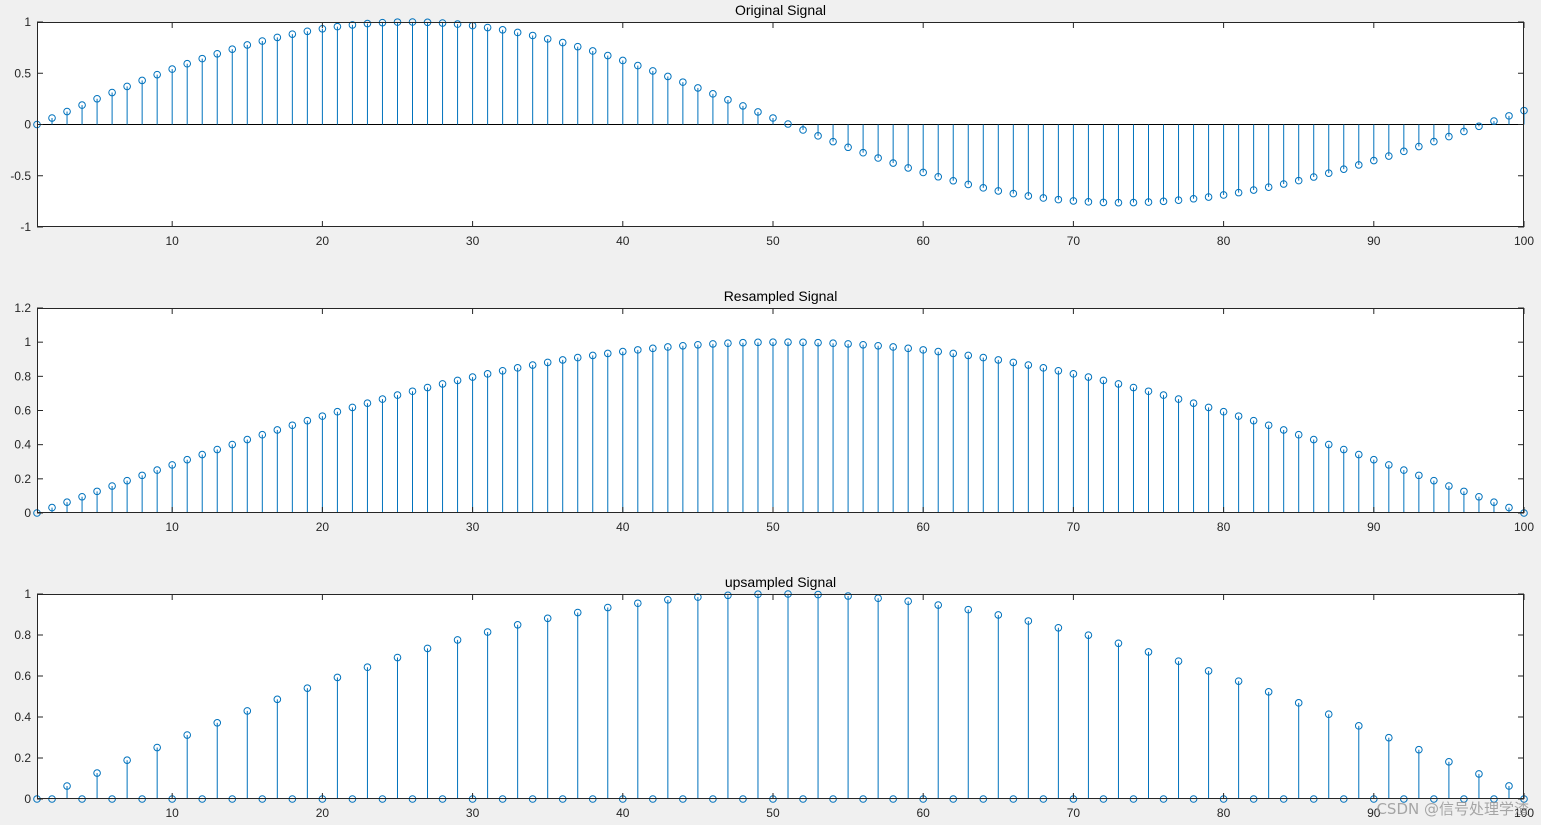 The height and width of the screenshot is (825, 1541). Describe the element at coordinates (22, 758) in the screenshot. I see `y-tick-label: 0.2` at that location.